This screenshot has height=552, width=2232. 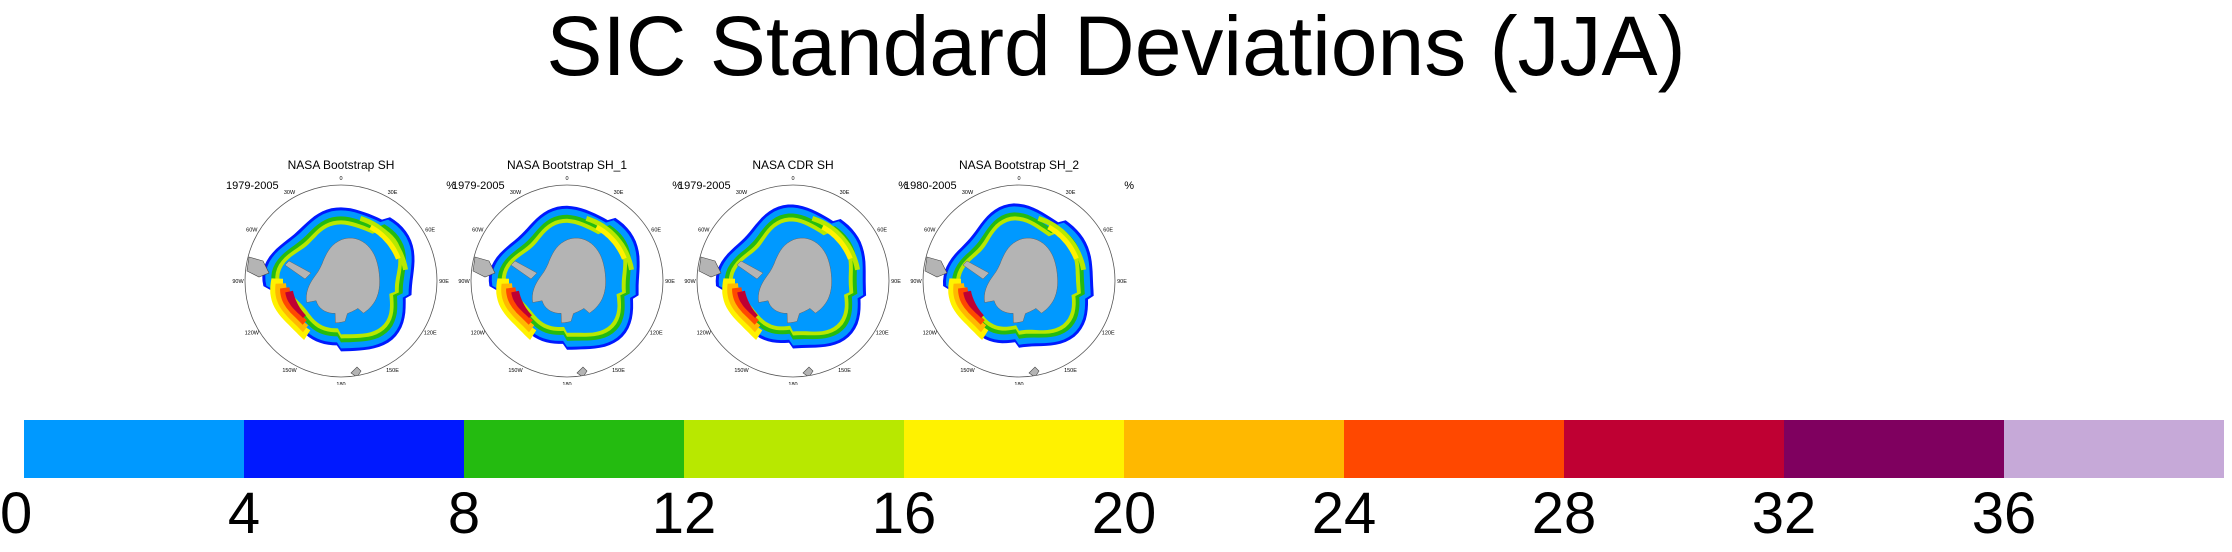 What do you see at coordinates (1124, 513) in the screenshot?
I see `colorbar-tick-label: 20` at bounding box center [1124, 513].